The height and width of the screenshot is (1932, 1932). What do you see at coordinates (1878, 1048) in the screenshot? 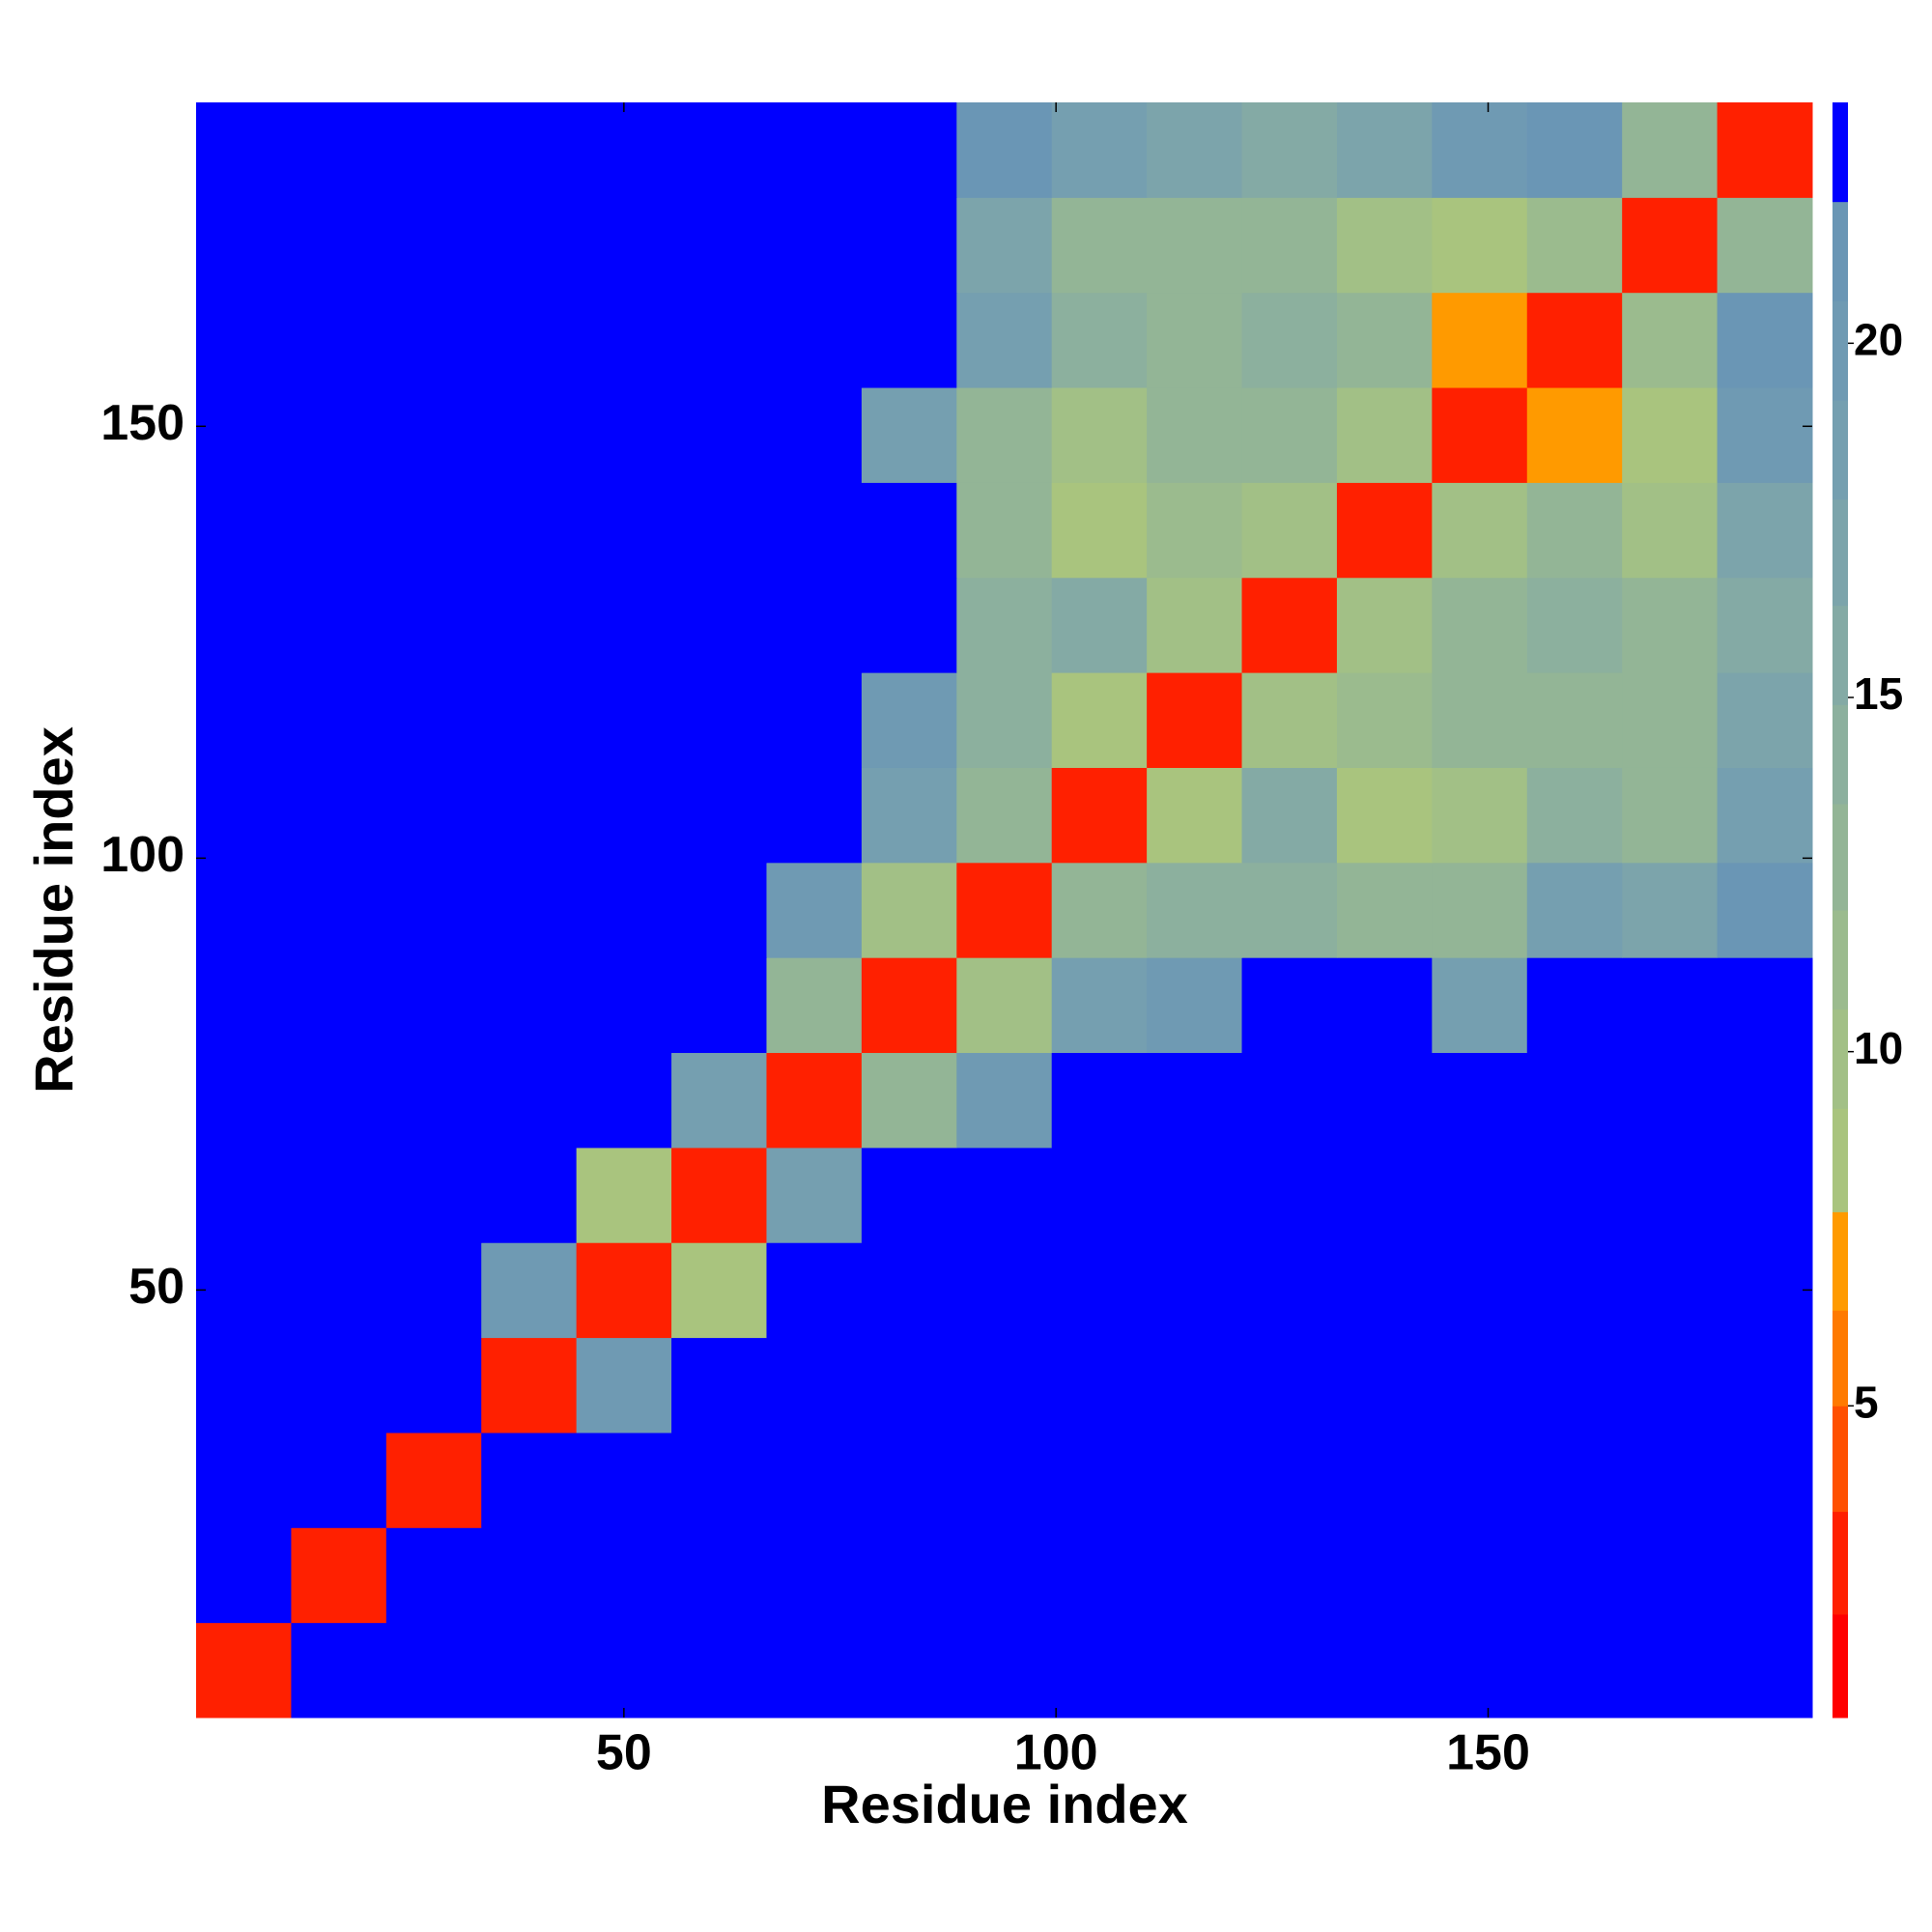
I see `colorbar-tick-label: 10` at bounding box center [1878, 1048].